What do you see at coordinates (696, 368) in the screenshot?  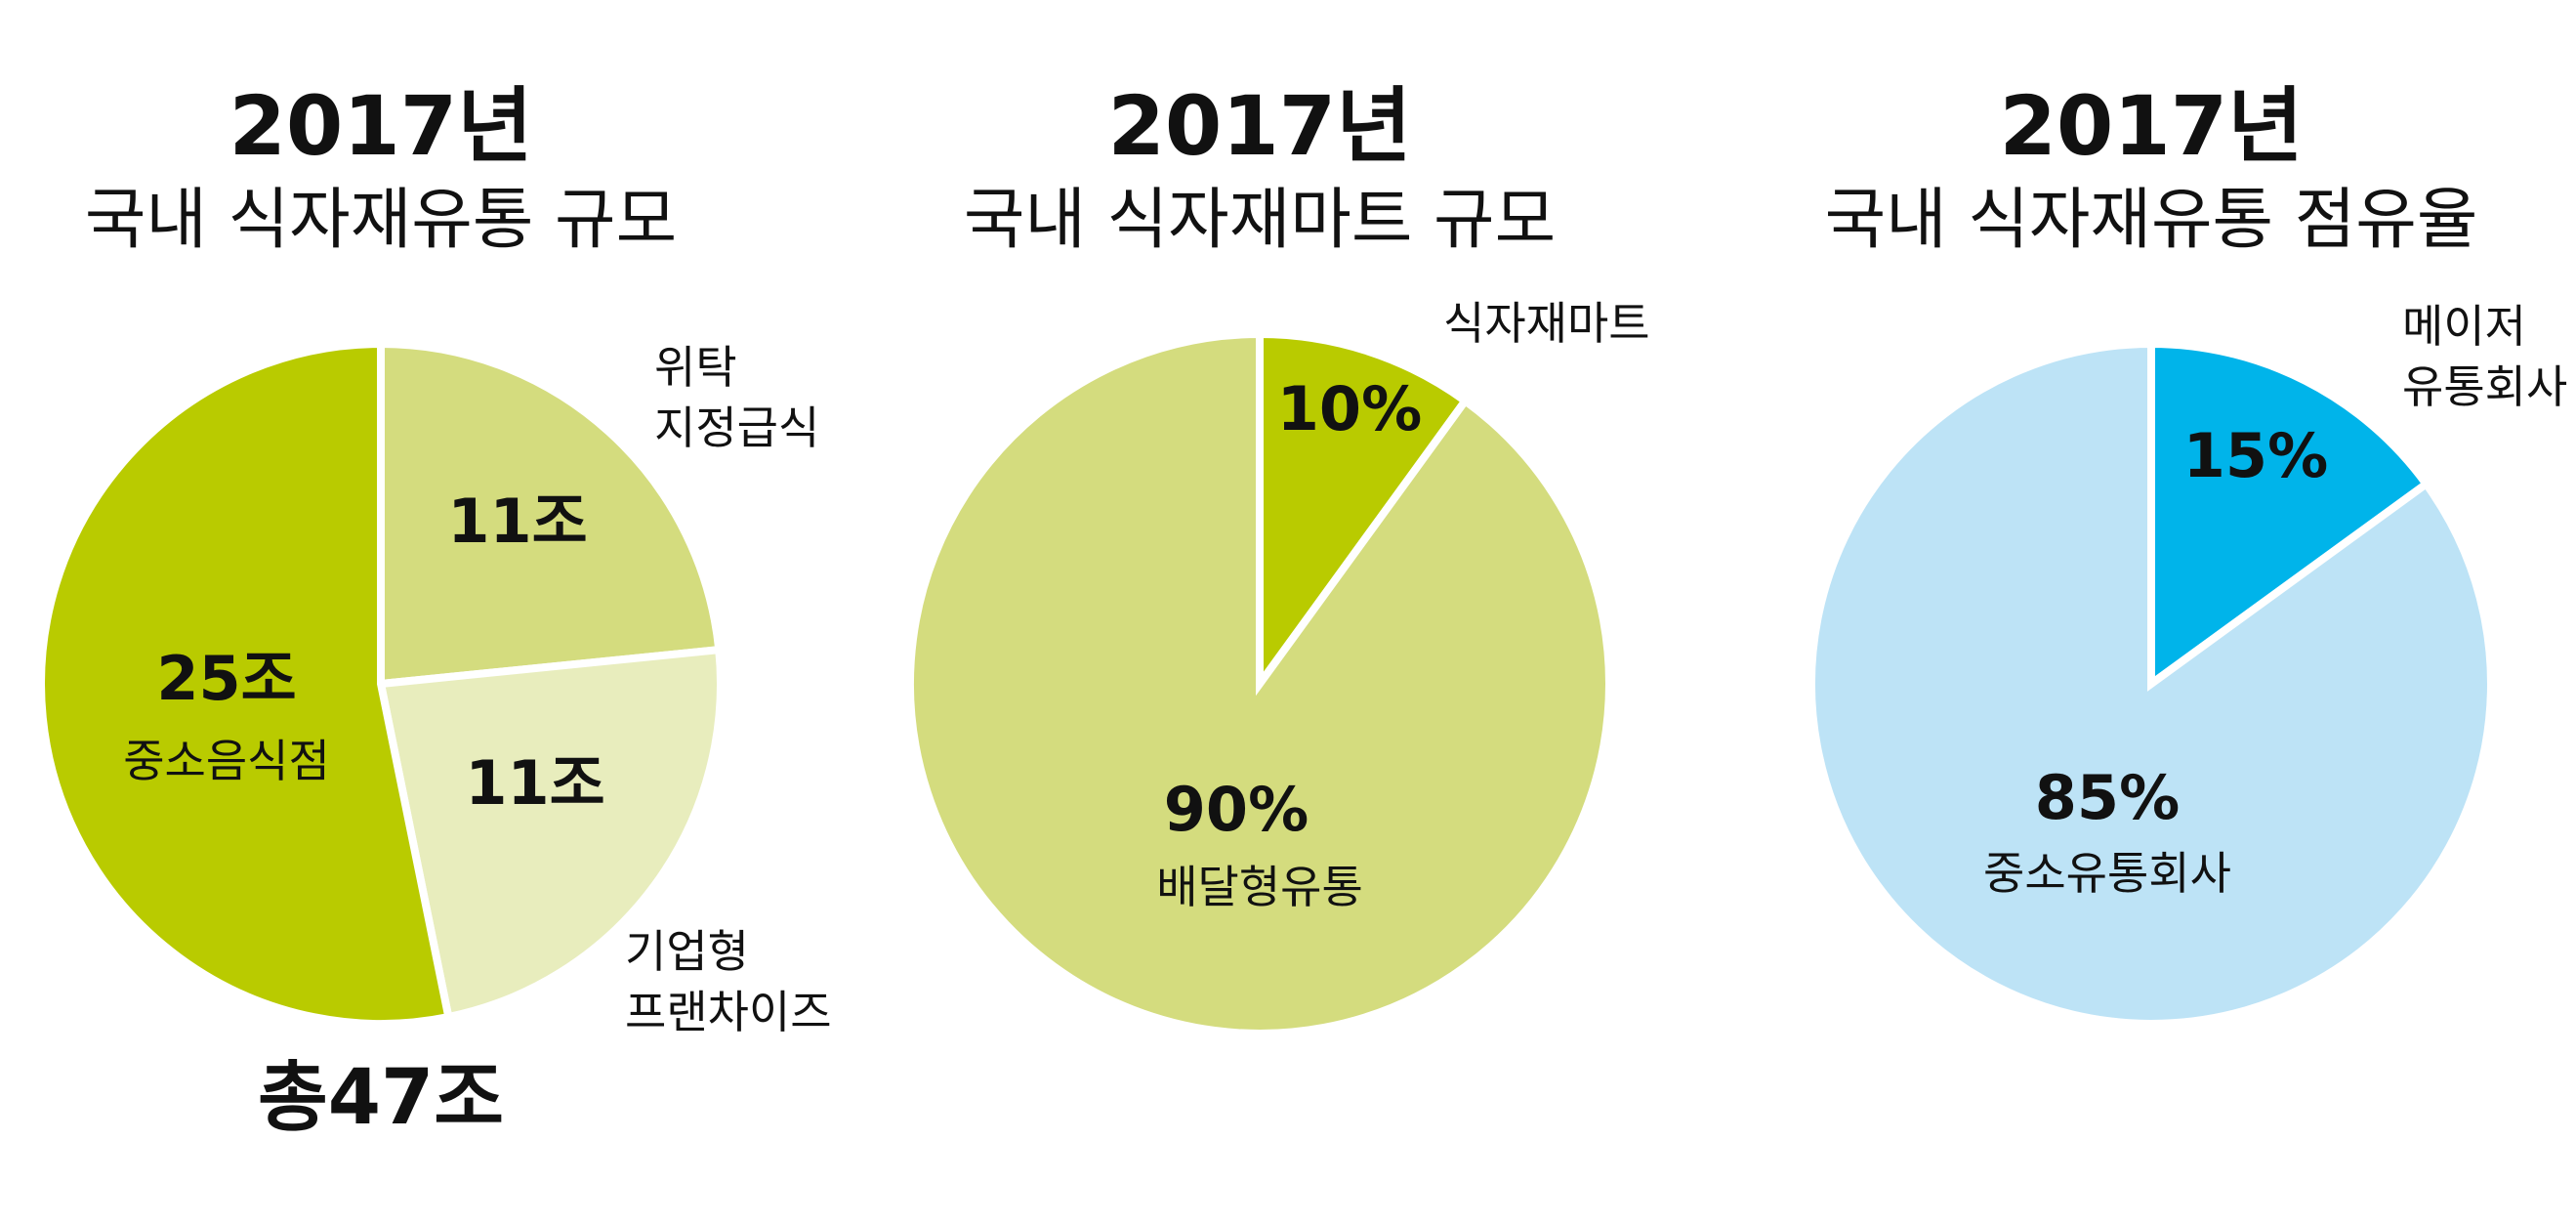 I see `chart-1-outer-label-1-line-1: 위탁` at bounding box center [696, 368].